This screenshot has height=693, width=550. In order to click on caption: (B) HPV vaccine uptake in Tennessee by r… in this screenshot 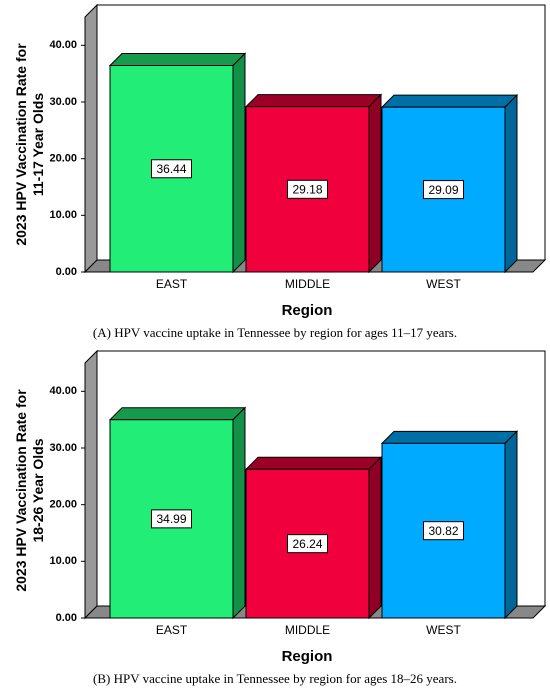, I will do `click(275, 678)`.